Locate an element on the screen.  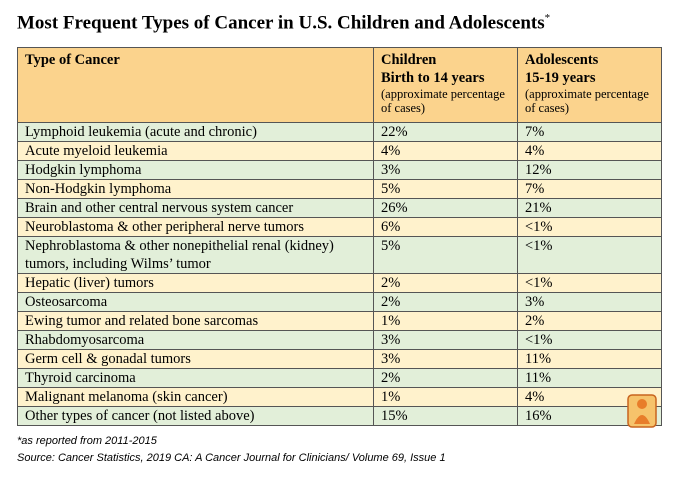
cancer-type-cell: Non-Hodgkin lymphoma is located at coordinates (195, 189).